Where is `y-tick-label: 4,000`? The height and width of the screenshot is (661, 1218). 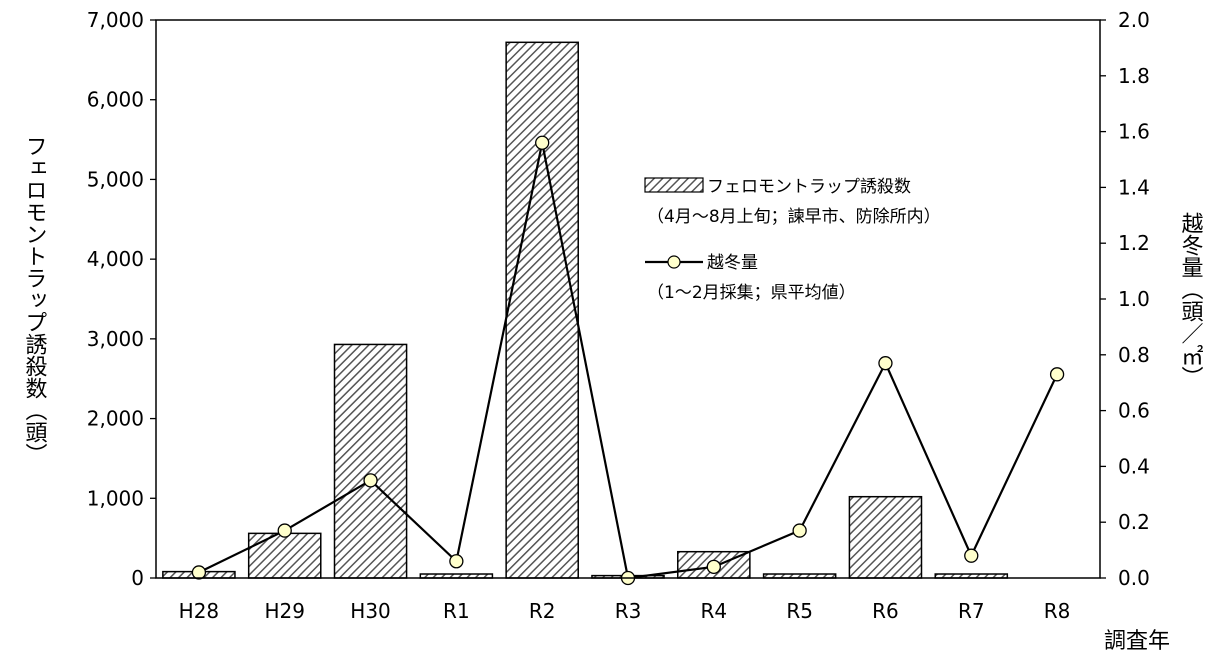 y-tick-label: 4,000 is located at coordinates (115, 259).